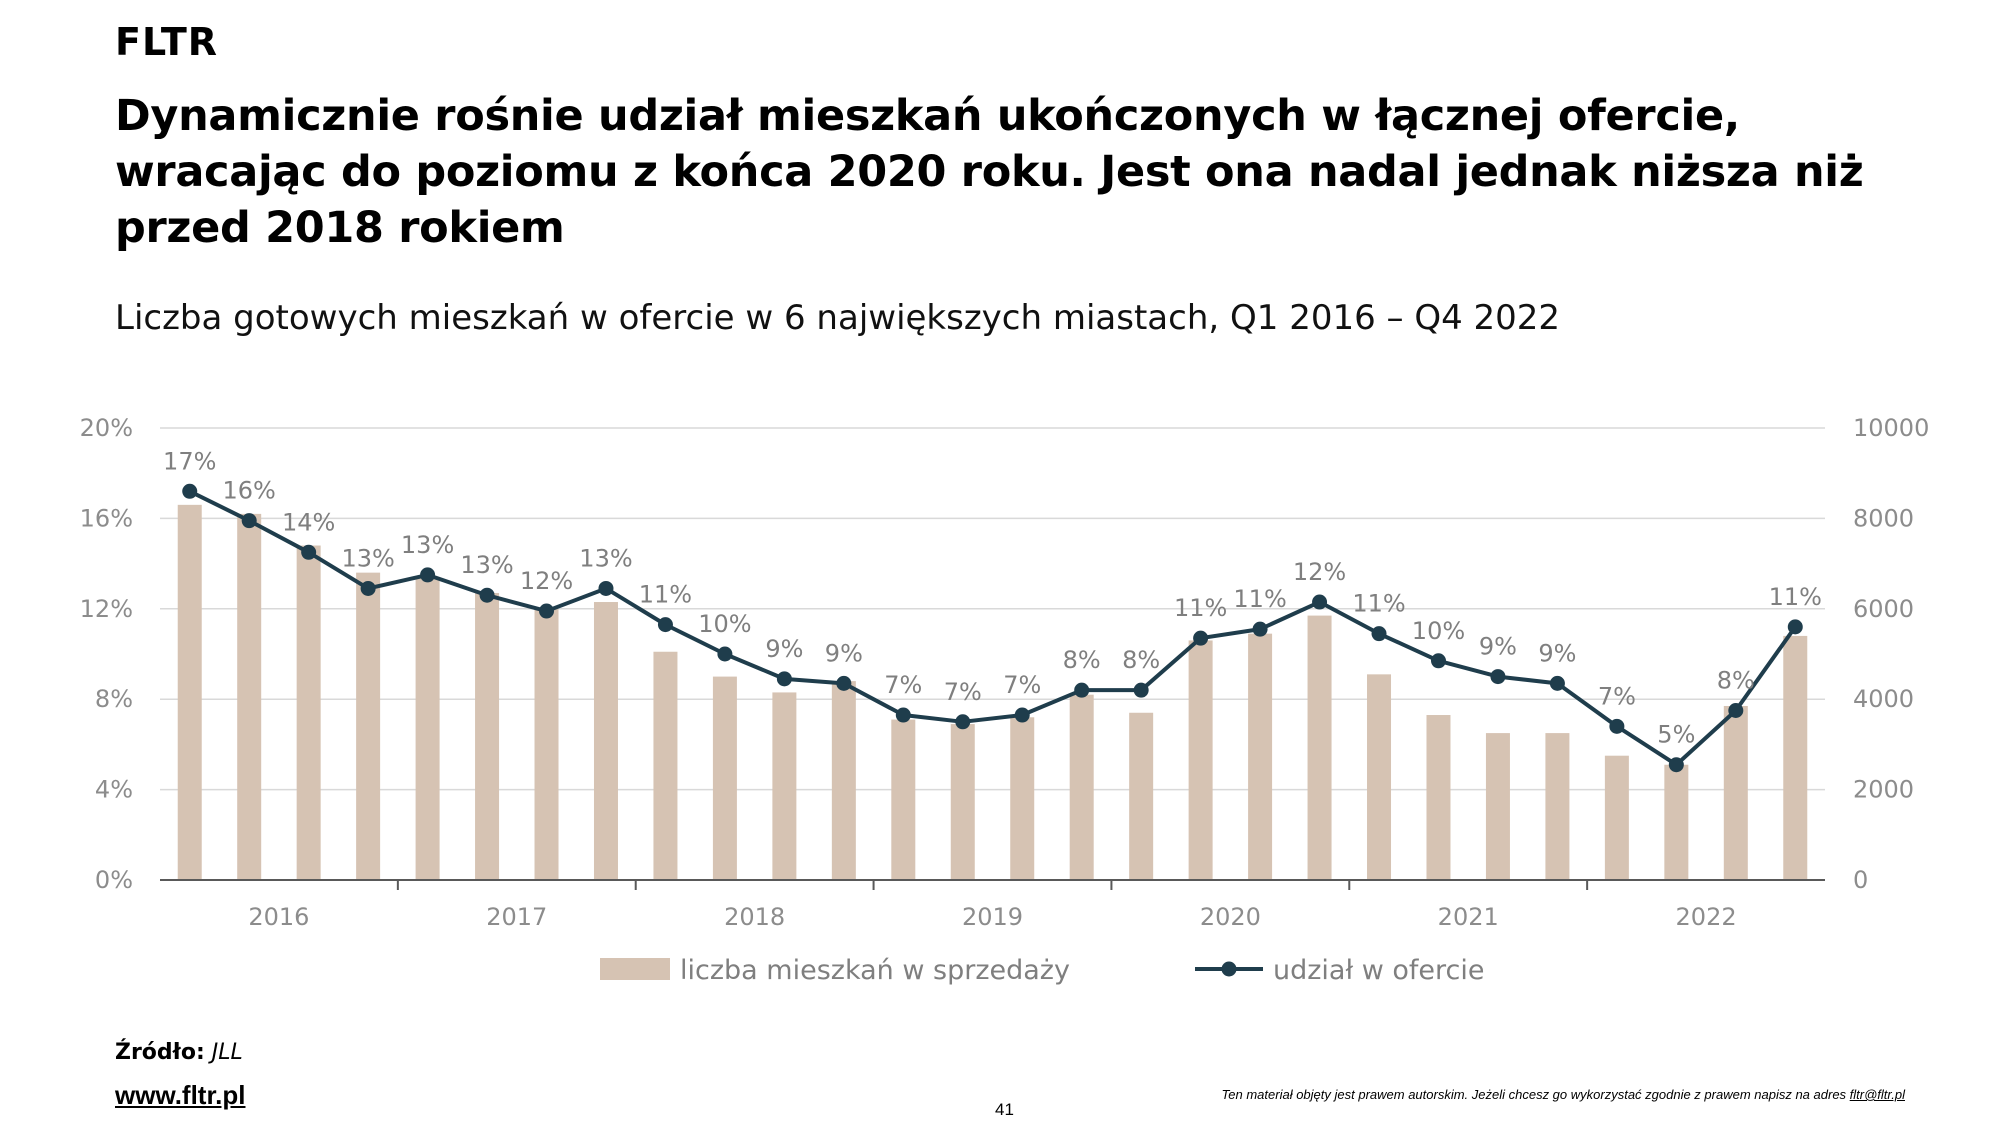 The height and width of the screenshot is (1125, 2000). I want to click on right-axis-ticks: 0 2000 4000 6000 8000 10000, so click(1891, 654).